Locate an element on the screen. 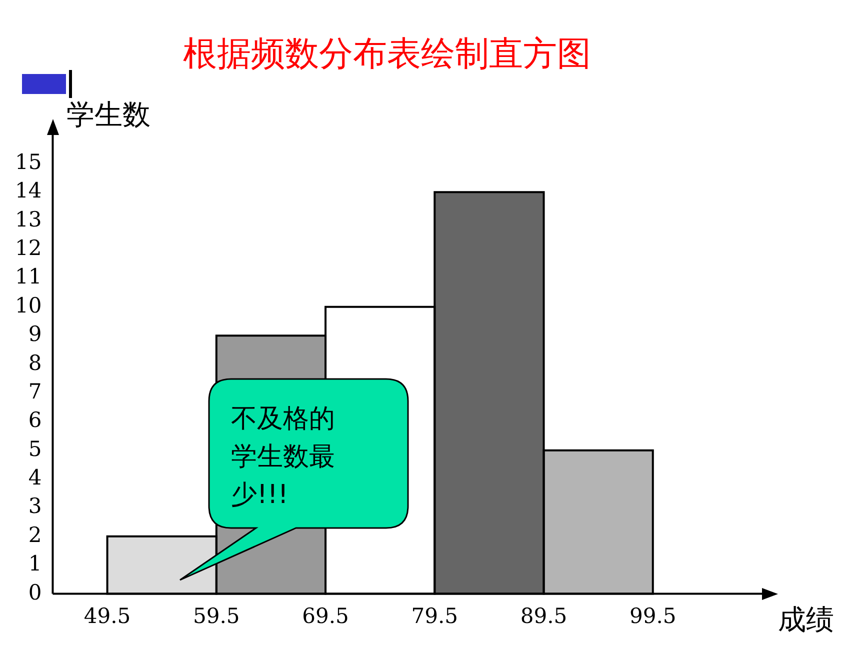 The width and height of the screenshot is (860, 645). chart-title: 根据频数分布表绘制直方图 is located at coordinates (387, 54).